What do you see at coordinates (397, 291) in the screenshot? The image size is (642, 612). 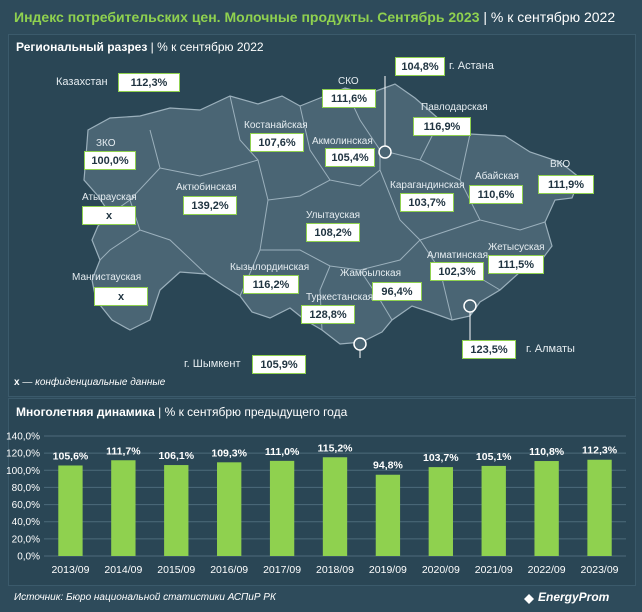 I see `region-value-zhambyl: 96,4%` at bounding box center [397, 291].